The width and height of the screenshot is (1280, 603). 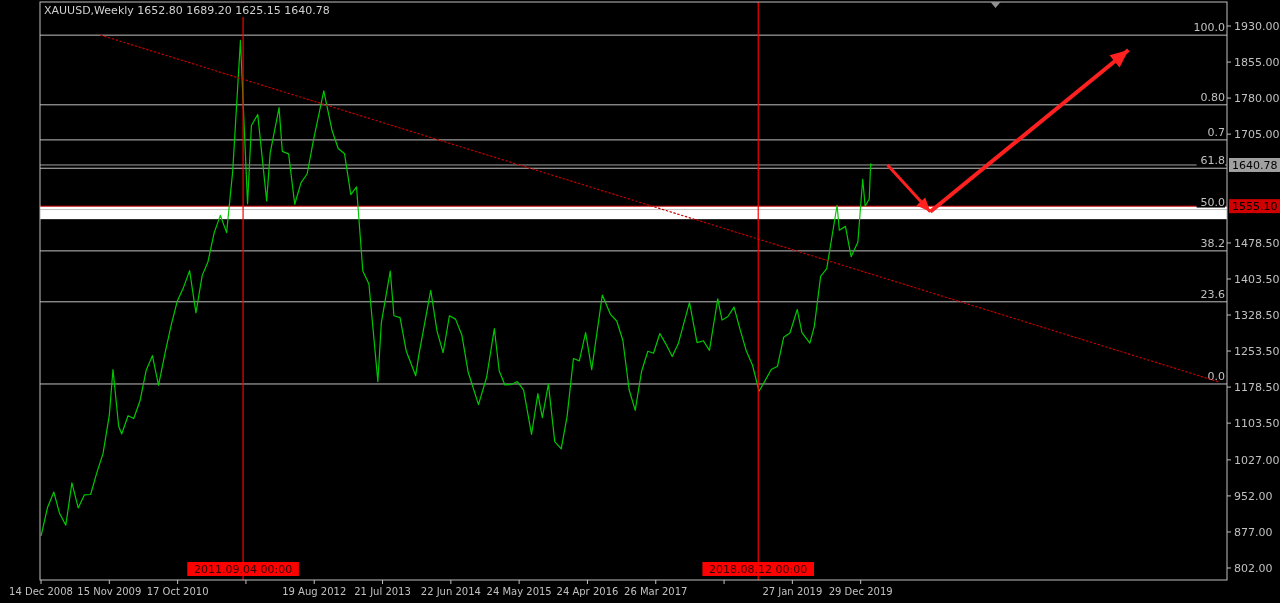 I want to click on ref-line-label: 1555.10, so click(x=1255, y=206).